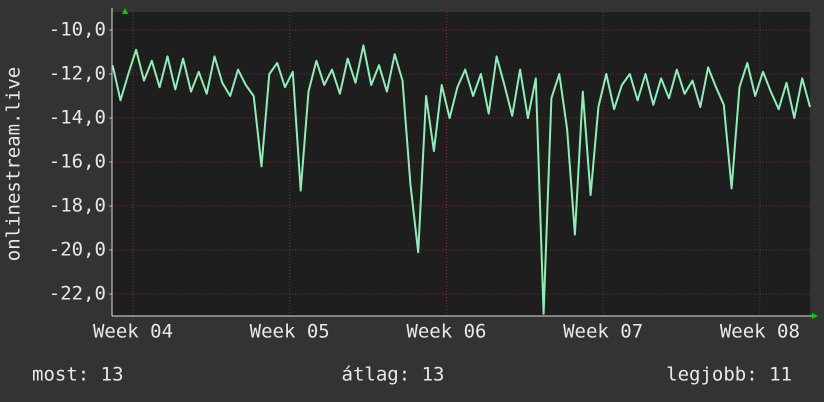 The image size is (824, 402). What do you see at coordinates (77, 118) in the screenshot?
I see `y-tick-label: -14,0` at bounding box center [77, 118].